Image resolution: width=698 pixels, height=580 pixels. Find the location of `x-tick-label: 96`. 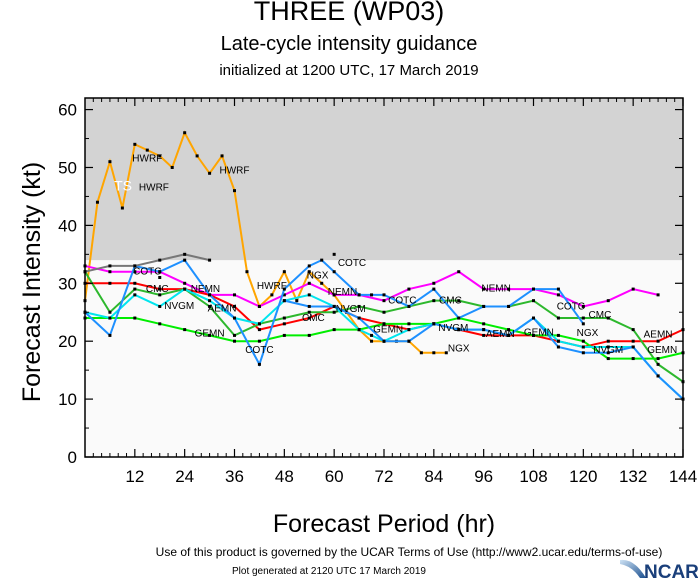

x-tick-label: 96 is located at coordinates (483, 476).